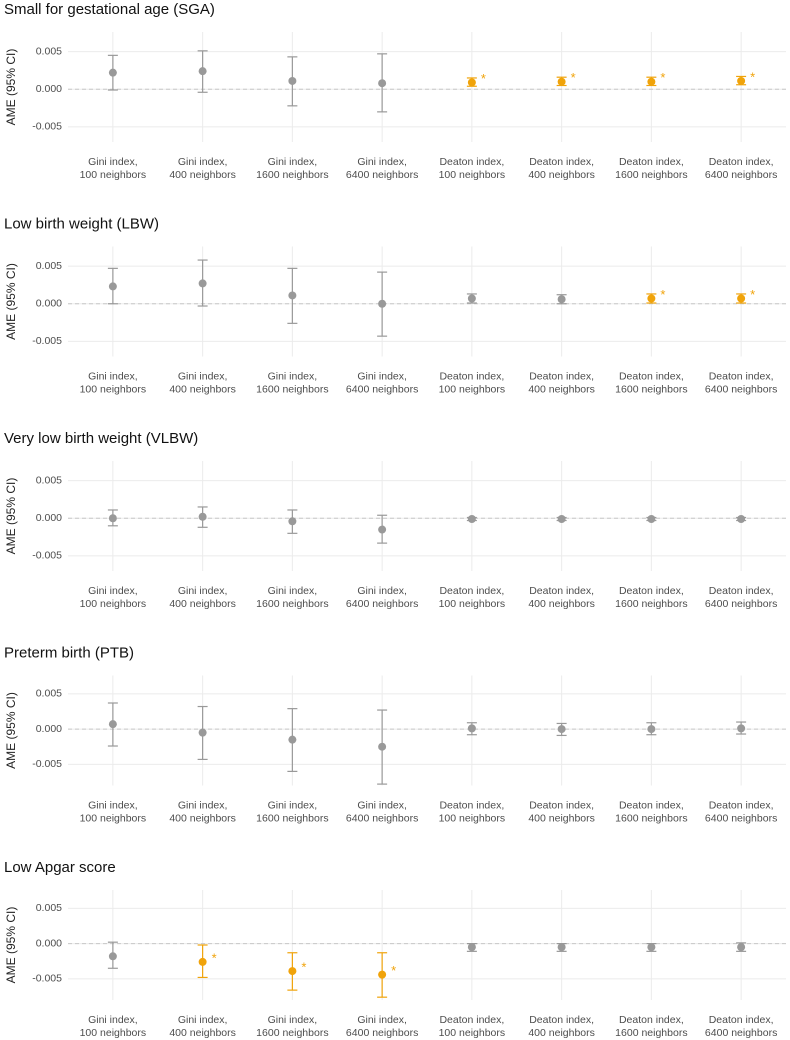  I want to click on panel-title: Small for gestational age (SGA), so click(109, 9).